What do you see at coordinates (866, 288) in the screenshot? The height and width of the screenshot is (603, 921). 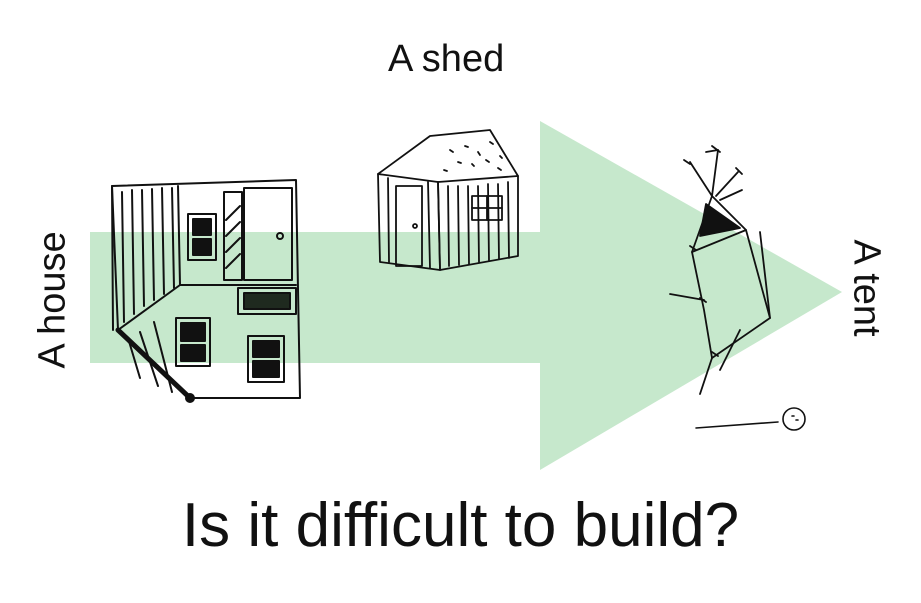 I see `tent-label: A tent` at bounding box center [866, 288].